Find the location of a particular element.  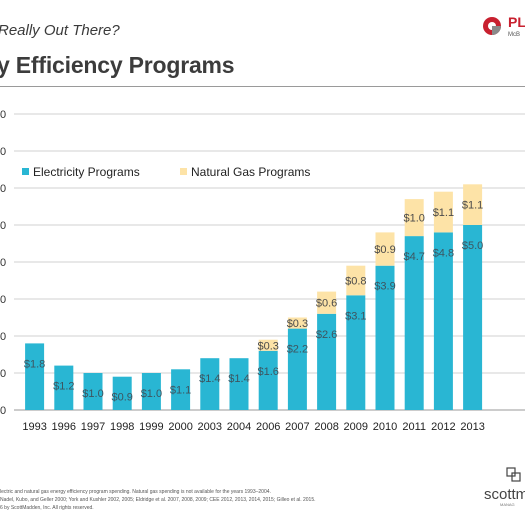

gas-data-label: $0.9 is located at coordinates (384, 250).